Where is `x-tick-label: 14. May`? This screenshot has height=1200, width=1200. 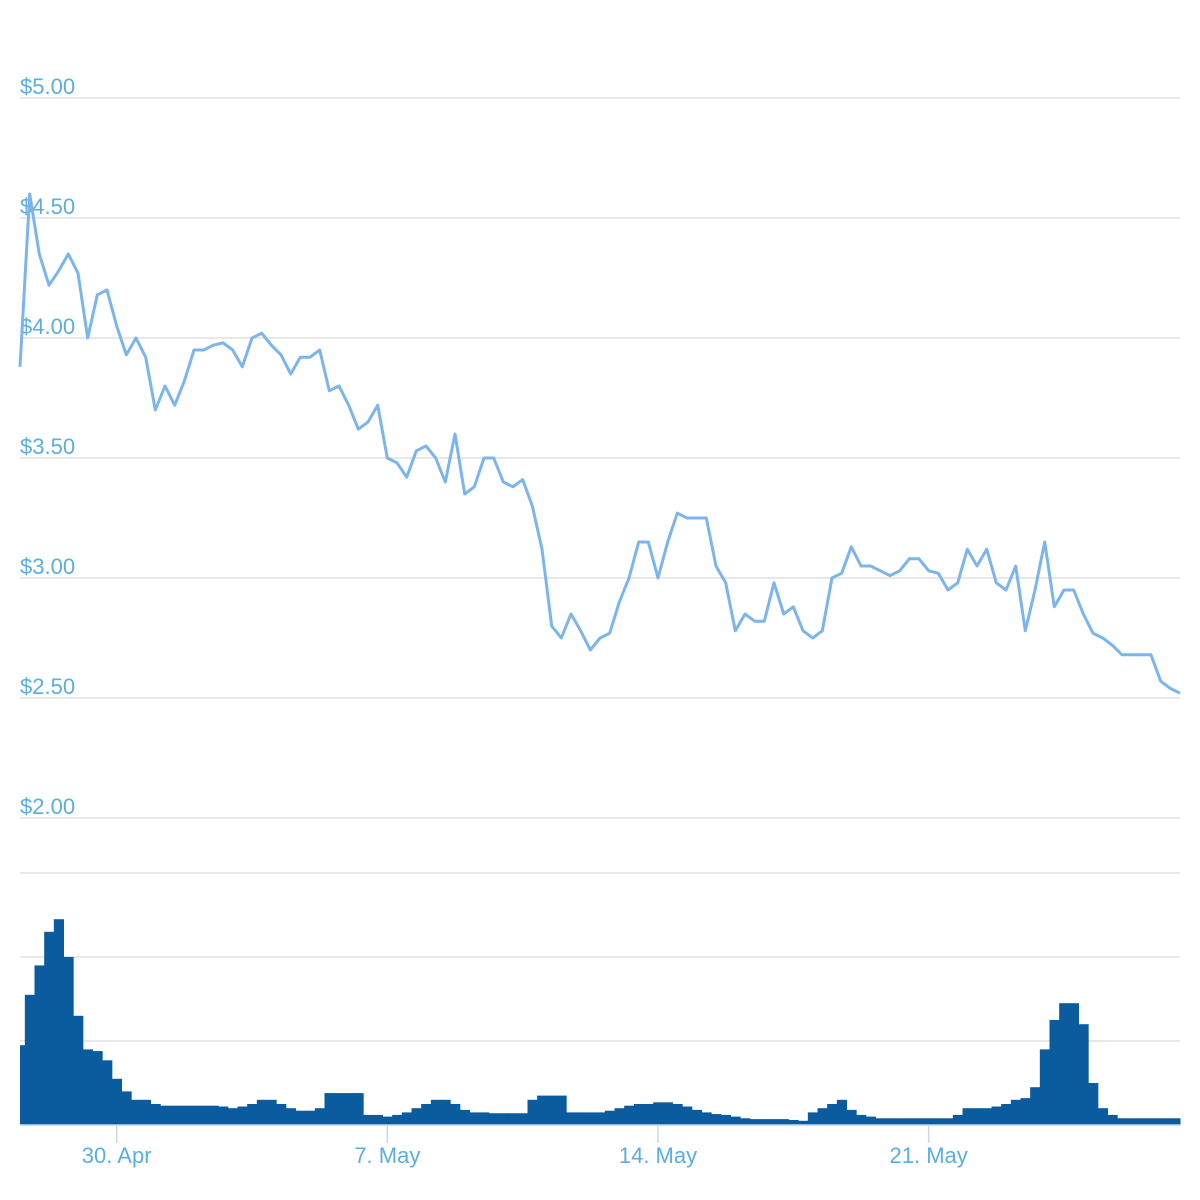
x-tick-label: 14. May is located at coordinates (658, 1155).